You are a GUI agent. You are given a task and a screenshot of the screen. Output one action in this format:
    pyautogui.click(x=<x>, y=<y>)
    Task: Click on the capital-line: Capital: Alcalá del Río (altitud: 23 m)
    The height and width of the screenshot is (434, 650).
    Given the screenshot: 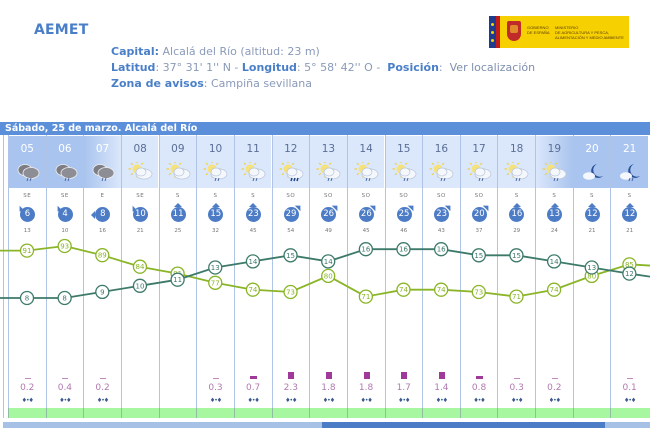 What is the action you would take?
    pyautogui.click(x=323, y=52)
    